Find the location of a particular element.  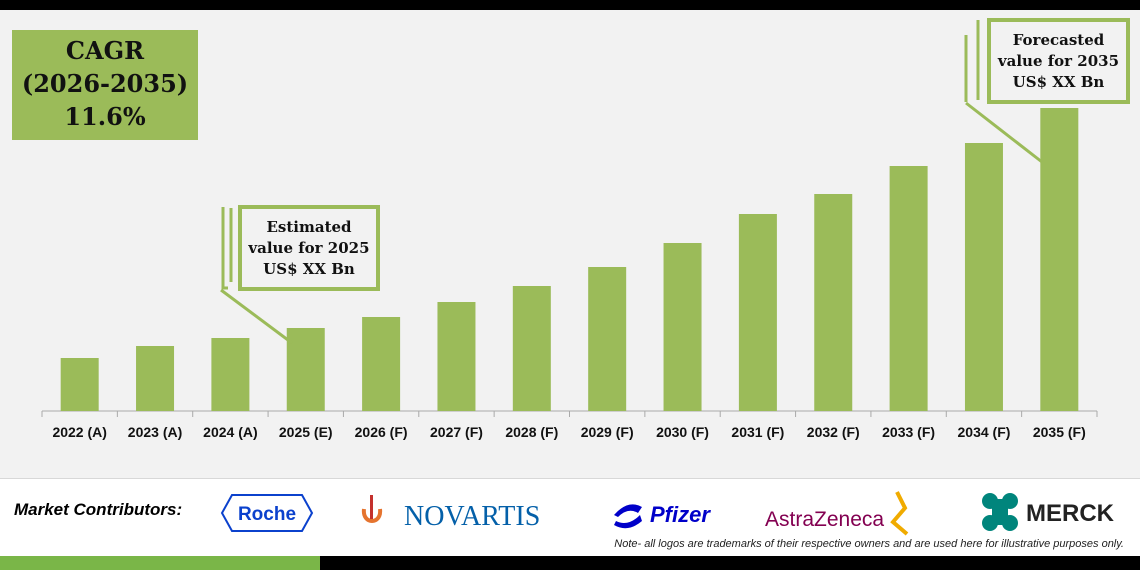

astrazeneca-logo: AstraZeneca is located at coordinates (843, 513).